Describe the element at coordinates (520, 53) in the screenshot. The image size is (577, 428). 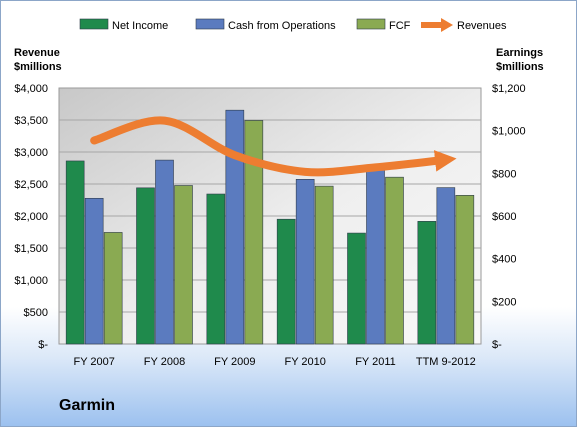
I see `right-axis-title-line1: Earnings` at that location.